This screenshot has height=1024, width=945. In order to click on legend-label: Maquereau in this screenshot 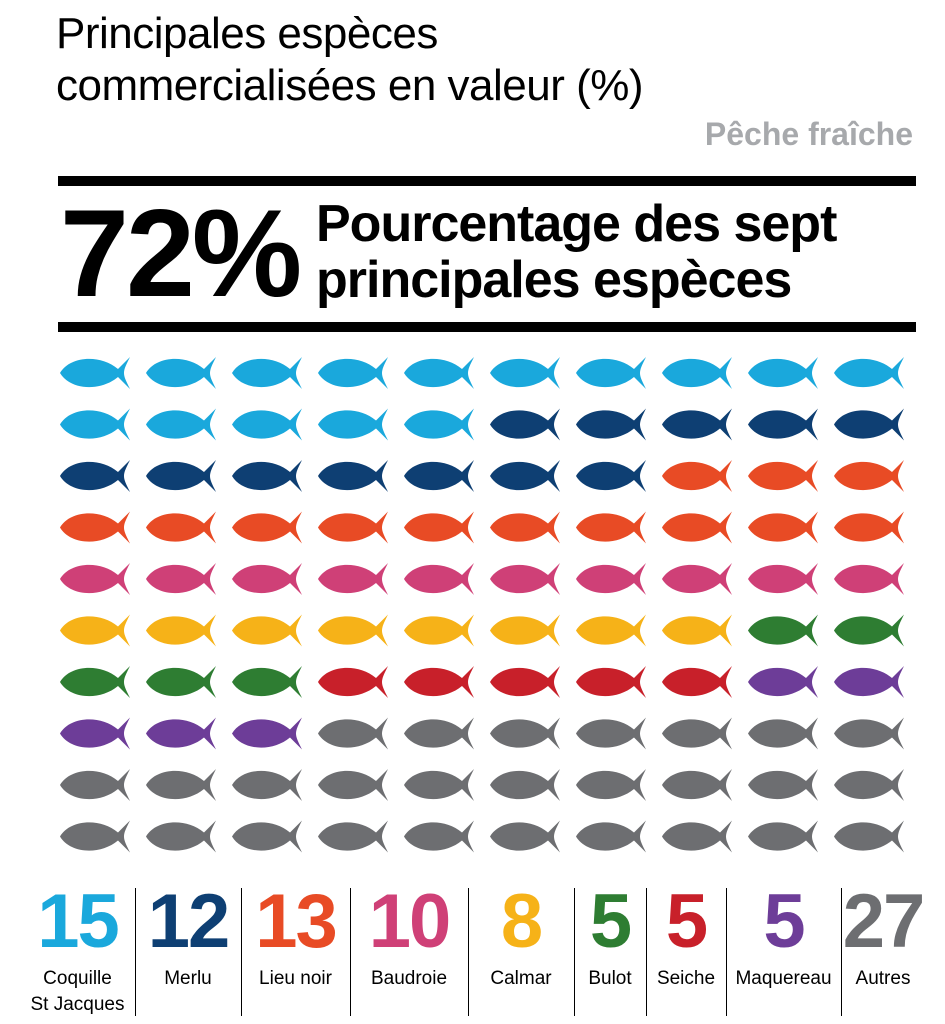, I will do `click(783, 979)`.